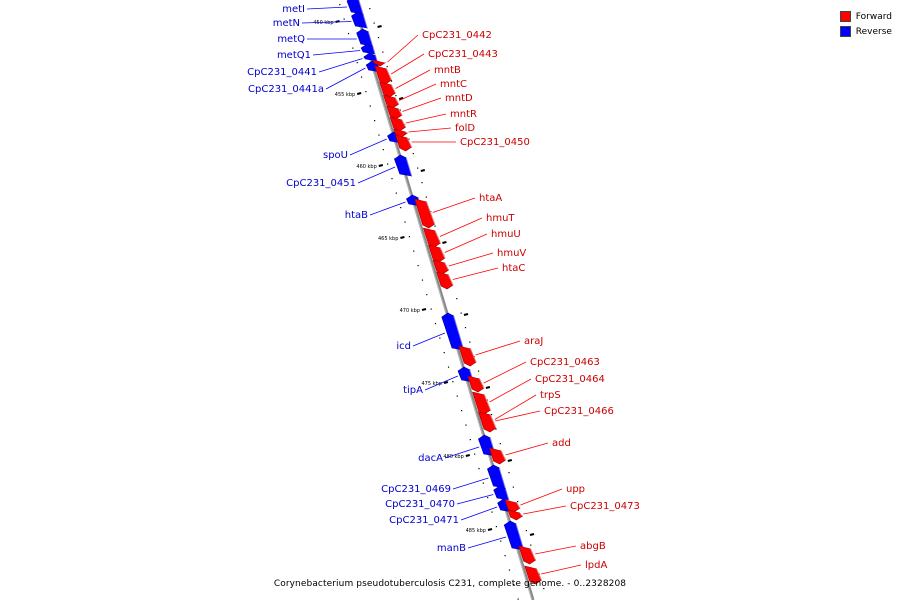 This screenshot has height=600, width=900. I want to click on gene-mntC, so click(391, 101).